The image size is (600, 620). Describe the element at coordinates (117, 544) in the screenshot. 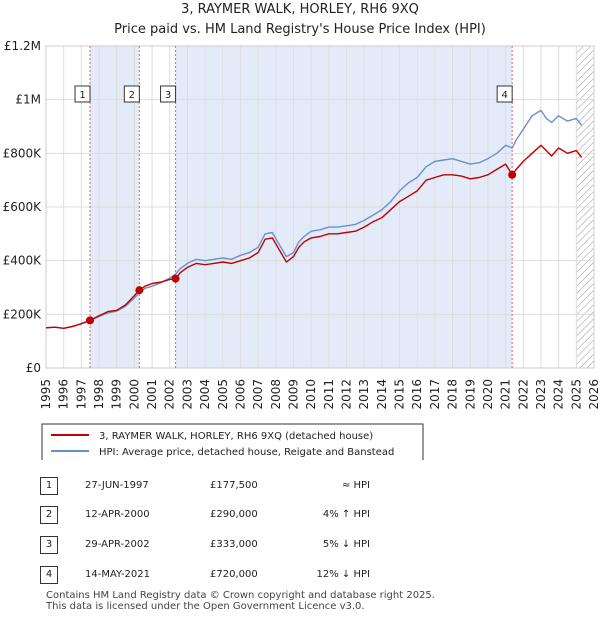

I see `sale-date: 29-APR-2002` at that location.